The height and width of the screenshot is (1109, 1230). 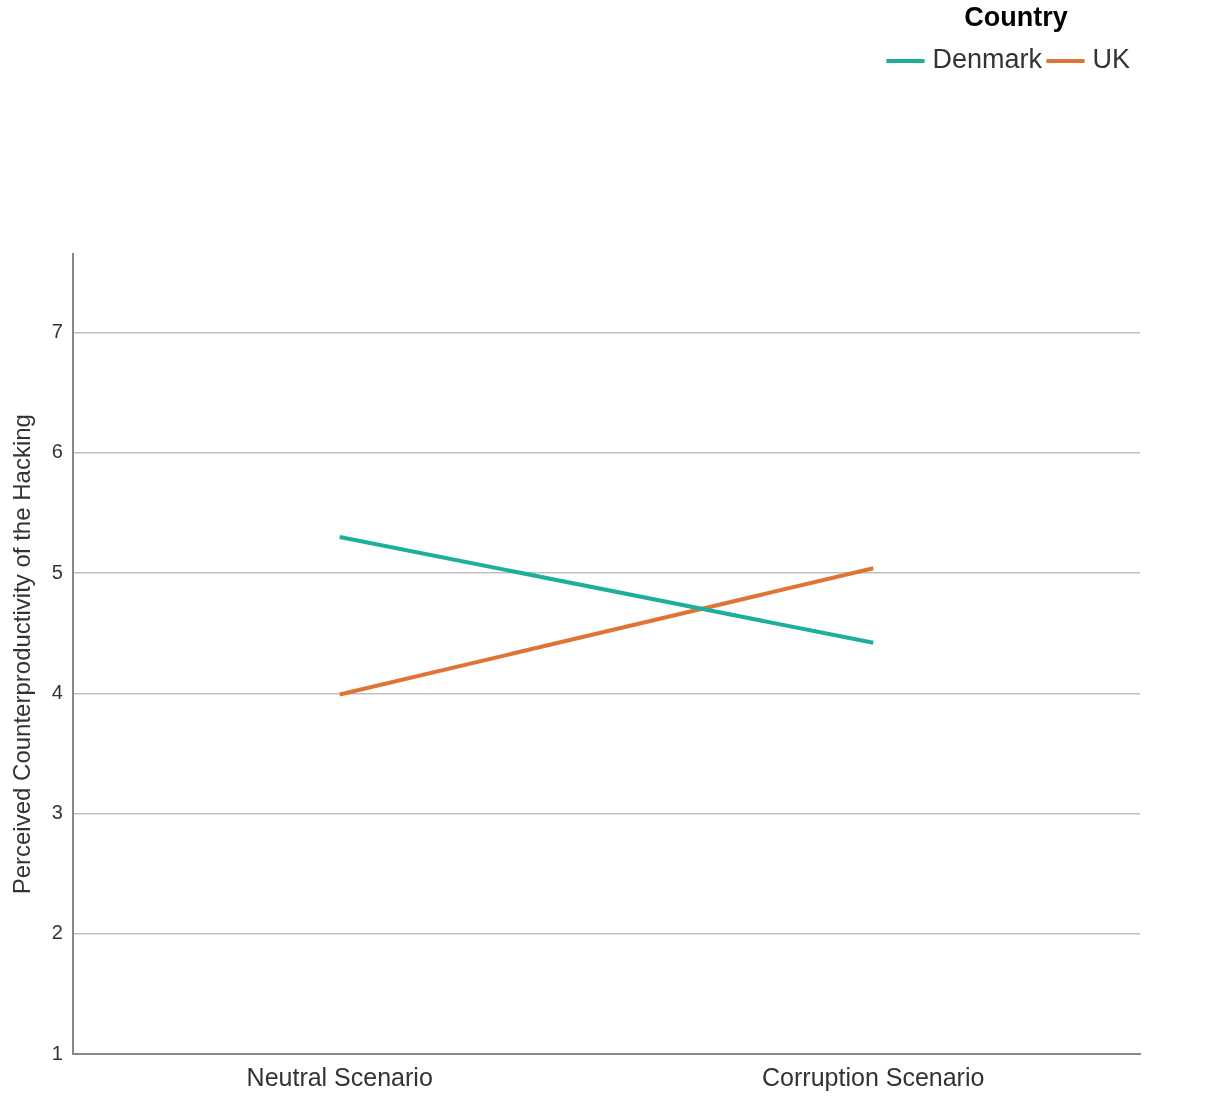 What do you see at coordinates (57, 331) in the screenshot?
I see `y-tick-label: 7` at bounding box center [57, 331].